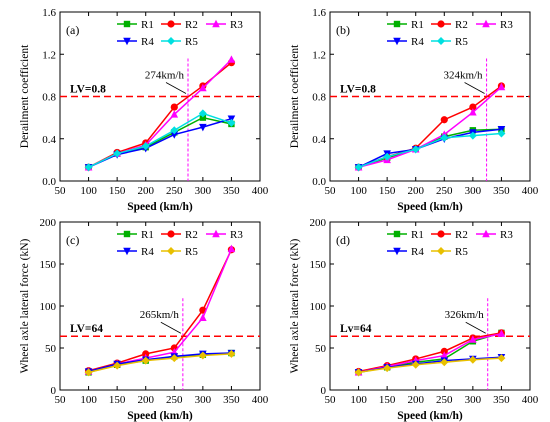 The image size is (550, 422). What do you see at coordinates (295, 96) in the screenshot?
I see `y-axis-title: Derailment coefficient` at bounding box center [295, 96].